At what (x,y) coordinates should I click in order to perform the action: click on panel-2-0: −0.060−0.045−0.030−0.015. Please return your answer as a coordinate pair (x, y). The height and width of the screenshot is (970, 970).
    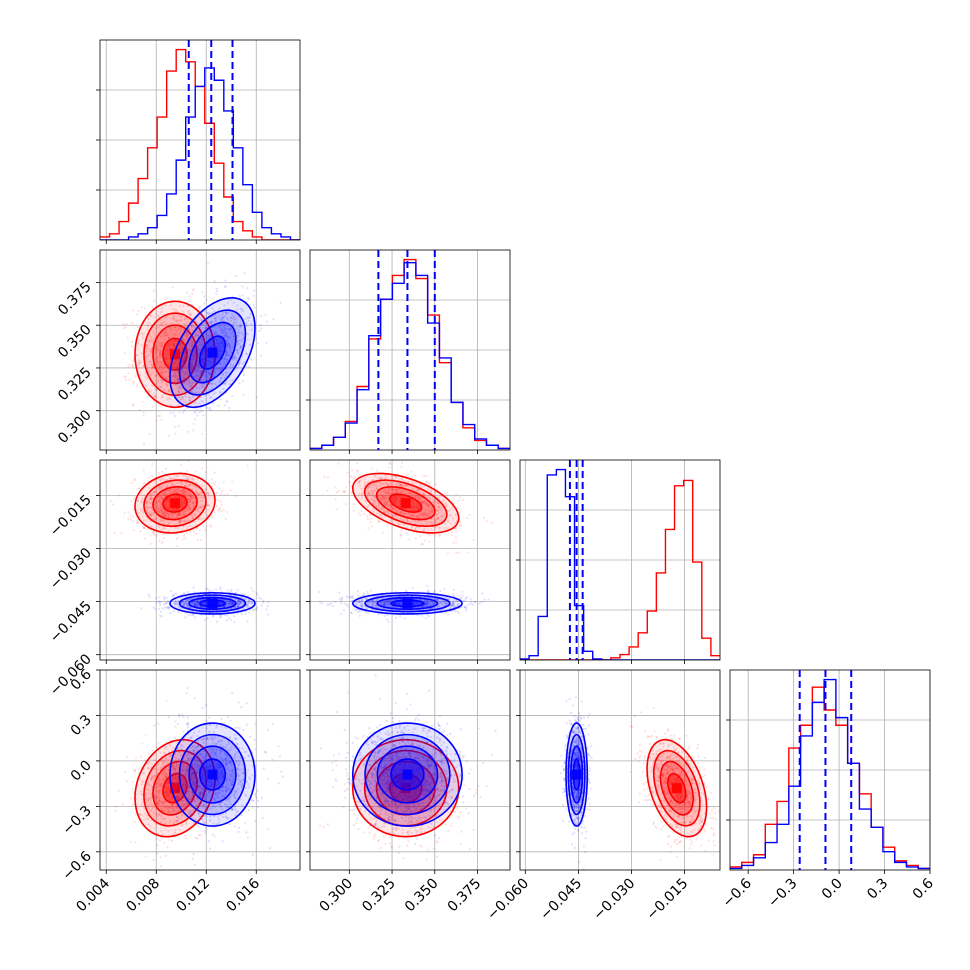
    Looking at the image, I should click on (174, 579).